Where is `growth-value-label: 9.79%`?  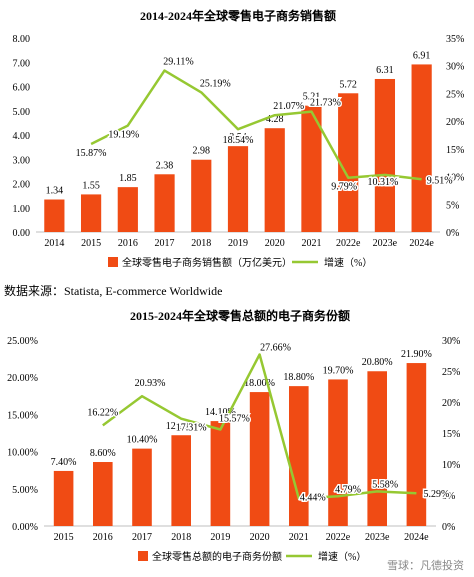
growth-value-label: 9.79% is located at coordinates (344, 187).